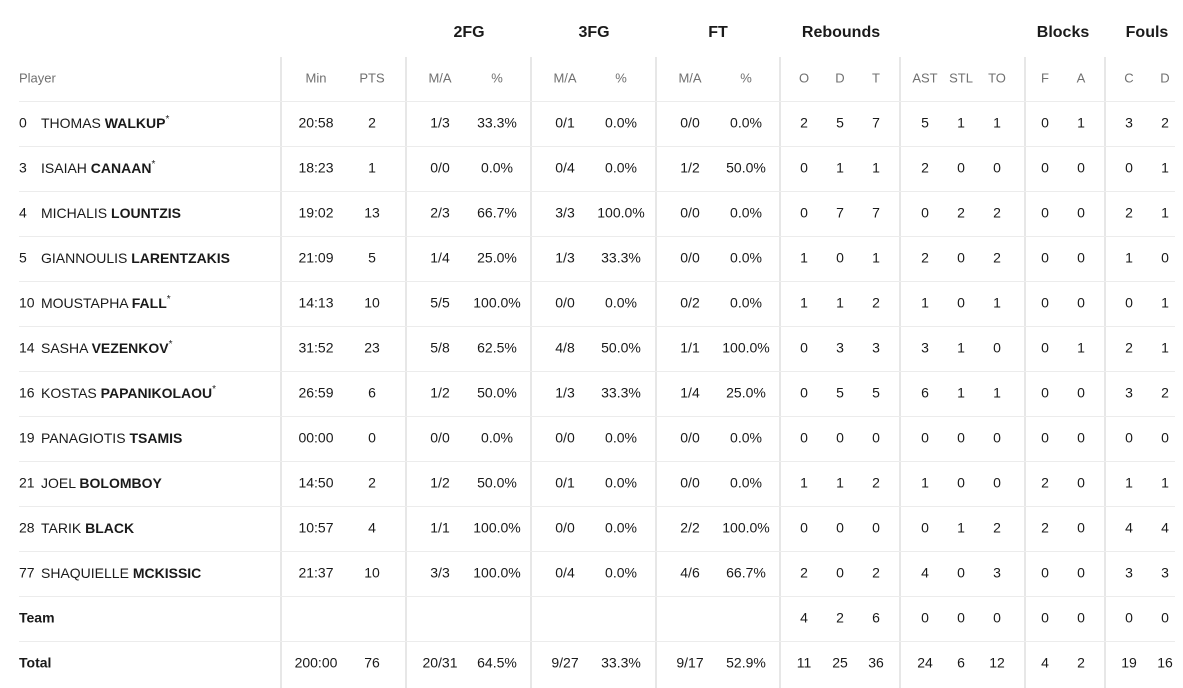 This screenshot has height=688, width=1183. What do you see at coordinates (149, 303) in the screenshot?
I see `last-name: FALL` at bounding box center [149, 303].